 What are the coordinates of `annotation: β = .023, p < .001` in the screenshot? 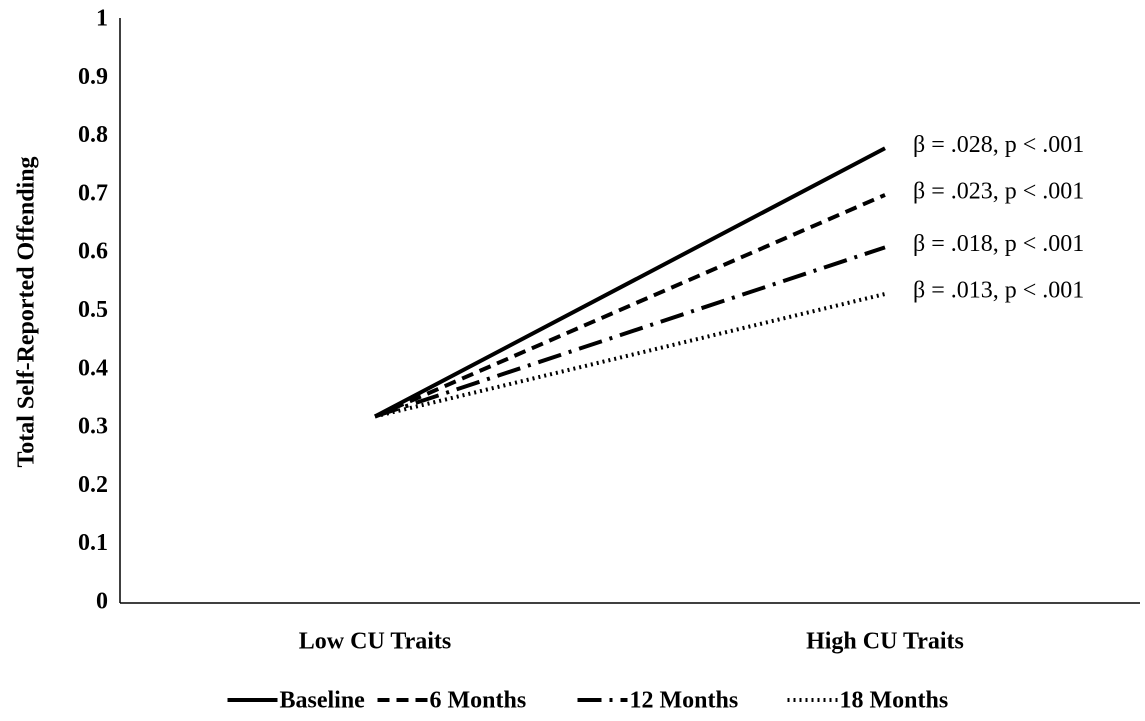 It's located at (998, 191).